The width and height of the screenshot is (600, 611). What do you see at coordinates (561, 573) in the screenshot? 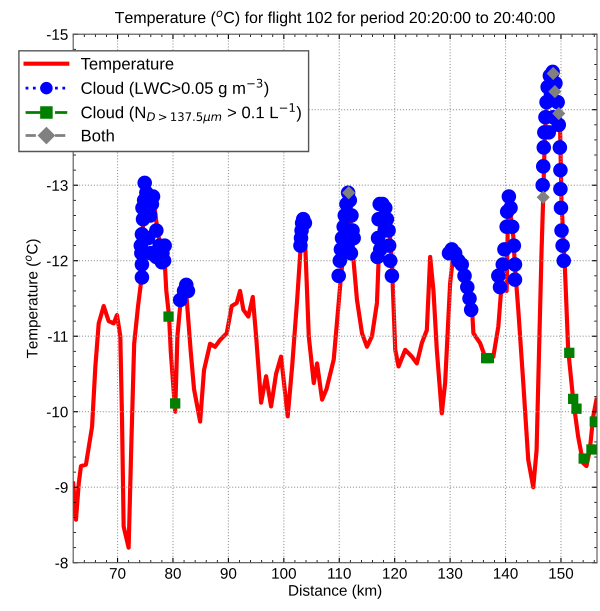
I see `x-tick-label: 150` at bounding box center [561, 573].